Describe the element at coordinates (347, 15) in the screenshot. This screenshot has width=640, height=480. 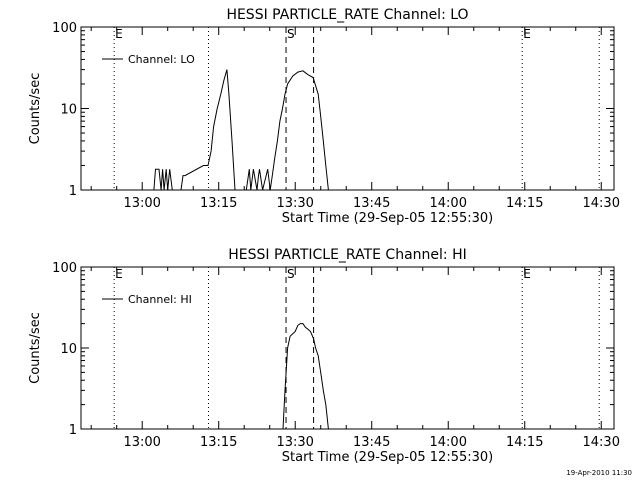
I see `chart-title: HESSI PARTICLE_RATE Channel: LO` at that location.